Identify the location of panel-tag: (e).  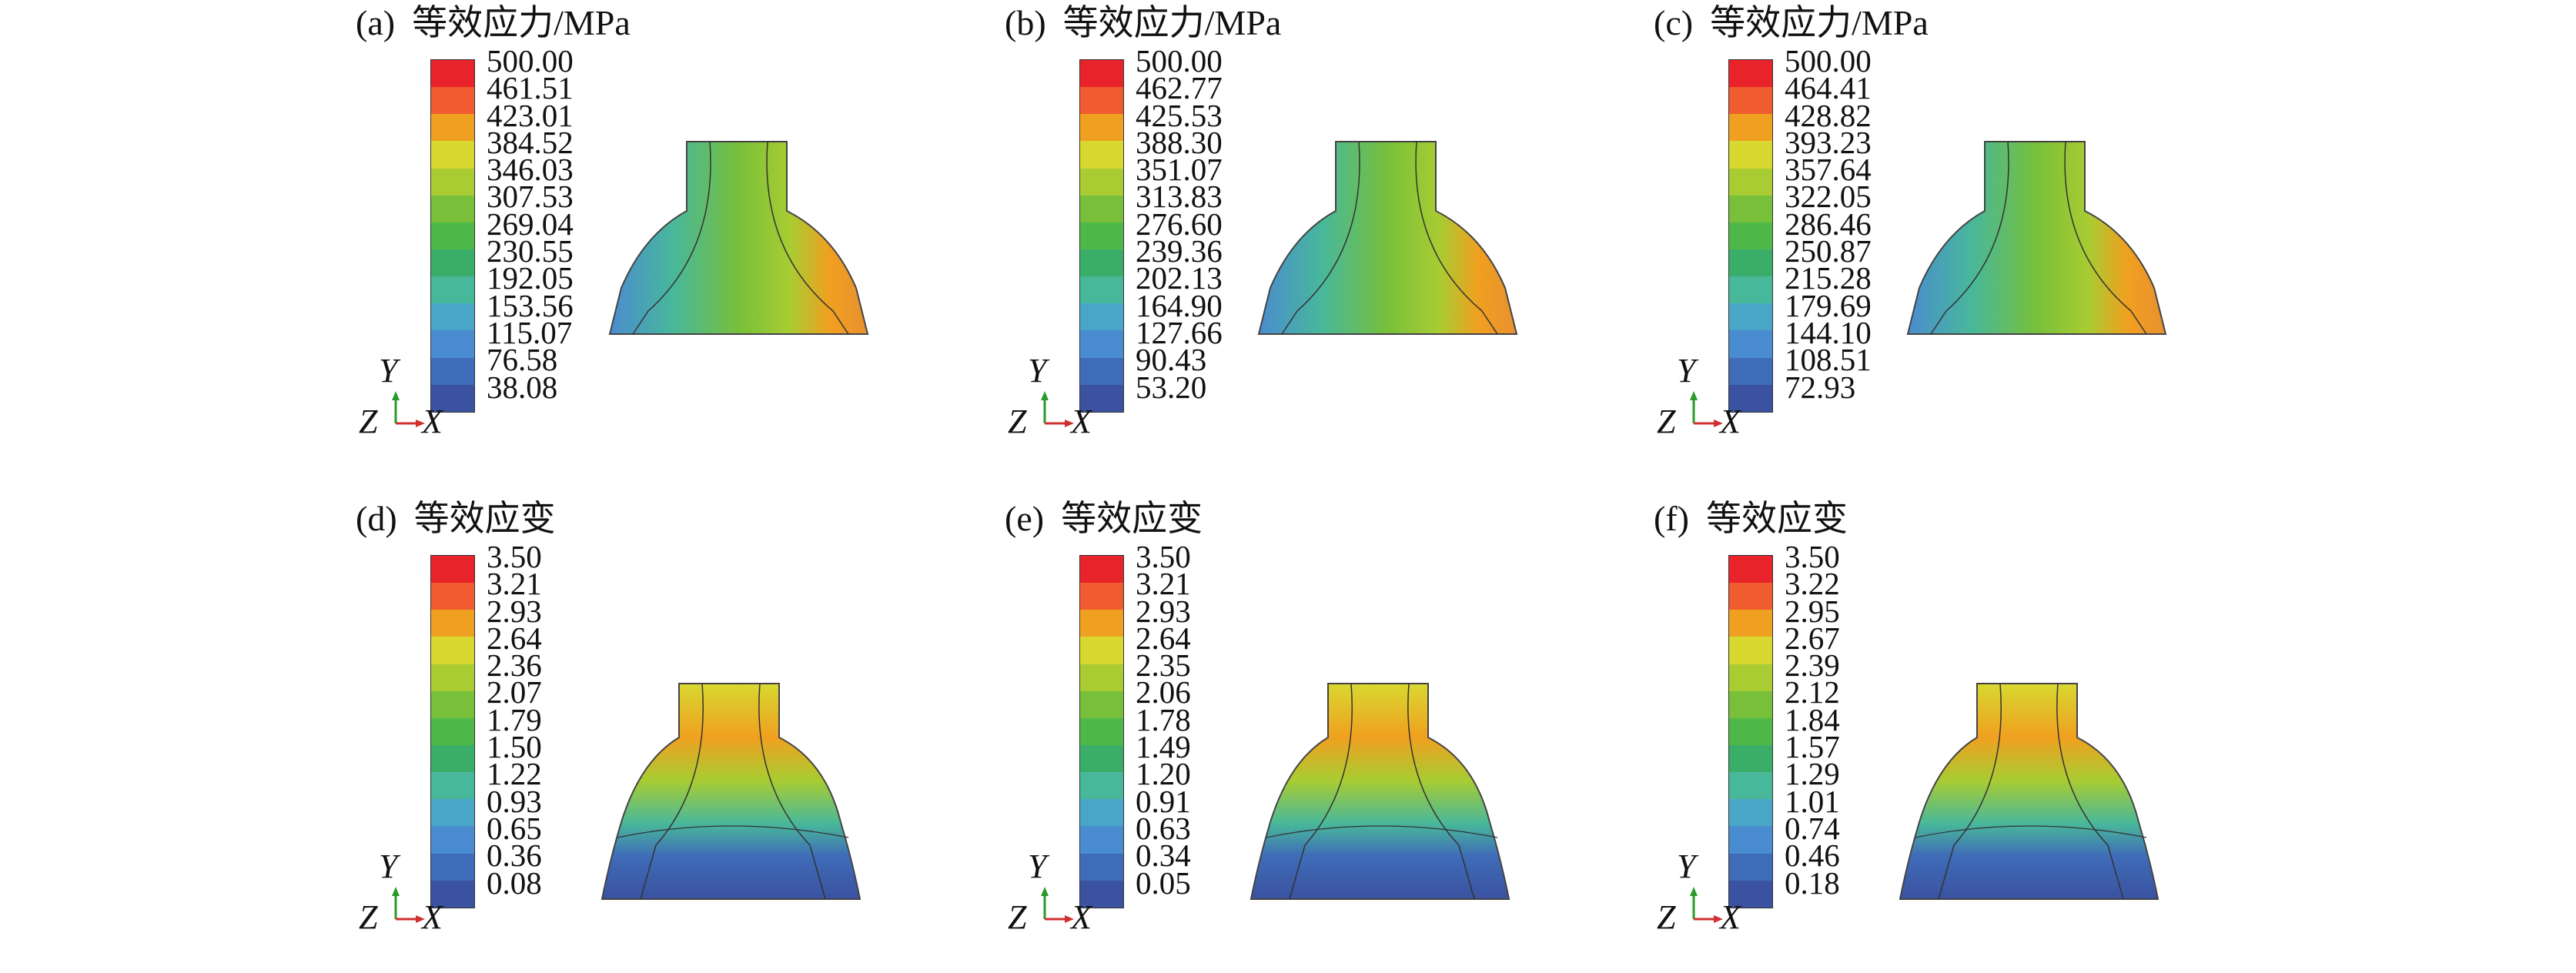
(1025, 518).